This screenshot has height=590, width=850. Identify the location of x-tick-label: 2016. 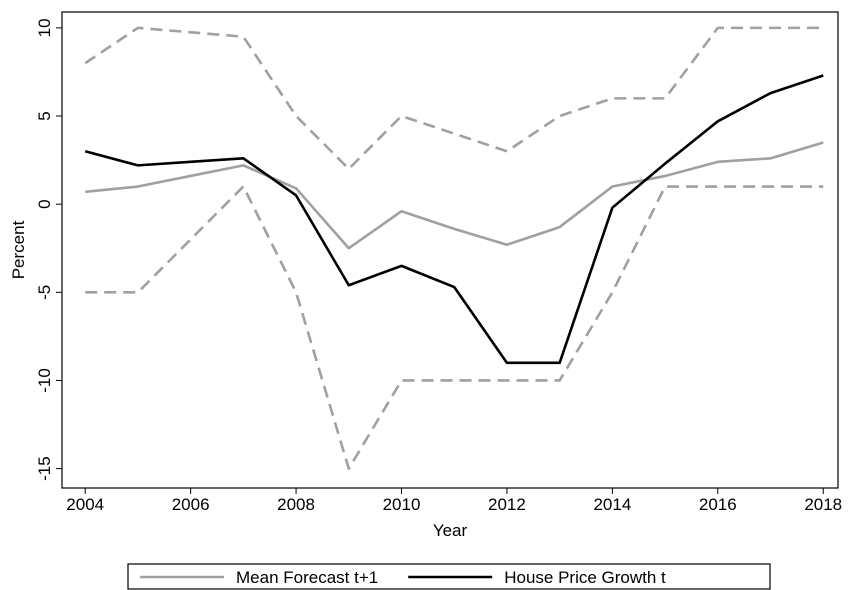
(718, 504).